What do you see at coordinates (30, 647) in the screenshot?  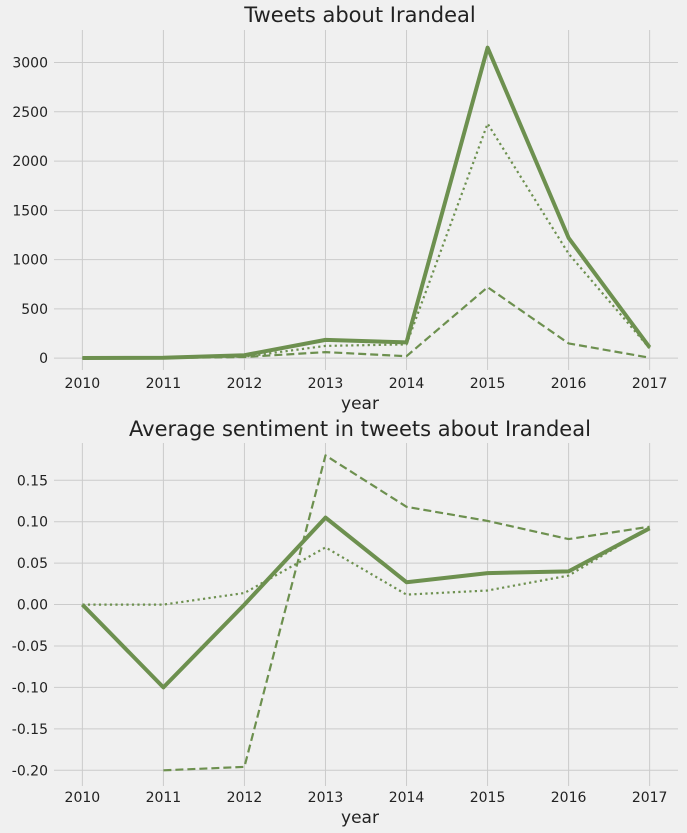 I see `y-tick-label: -0.05` at bounding box center [30, 647].